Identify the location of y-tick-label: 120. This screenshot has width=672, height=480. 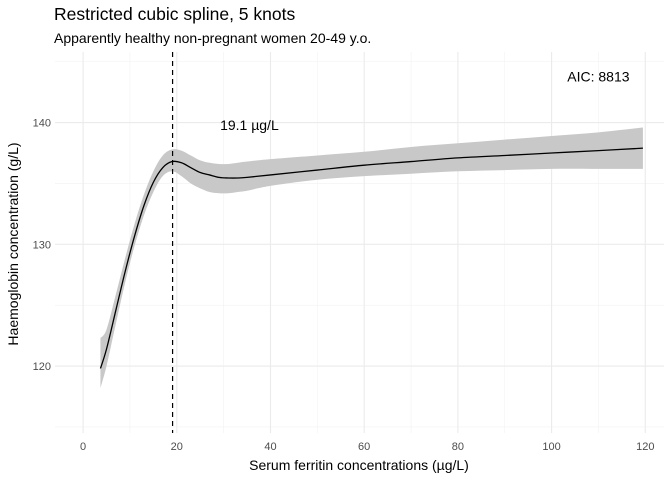
(42, 367).